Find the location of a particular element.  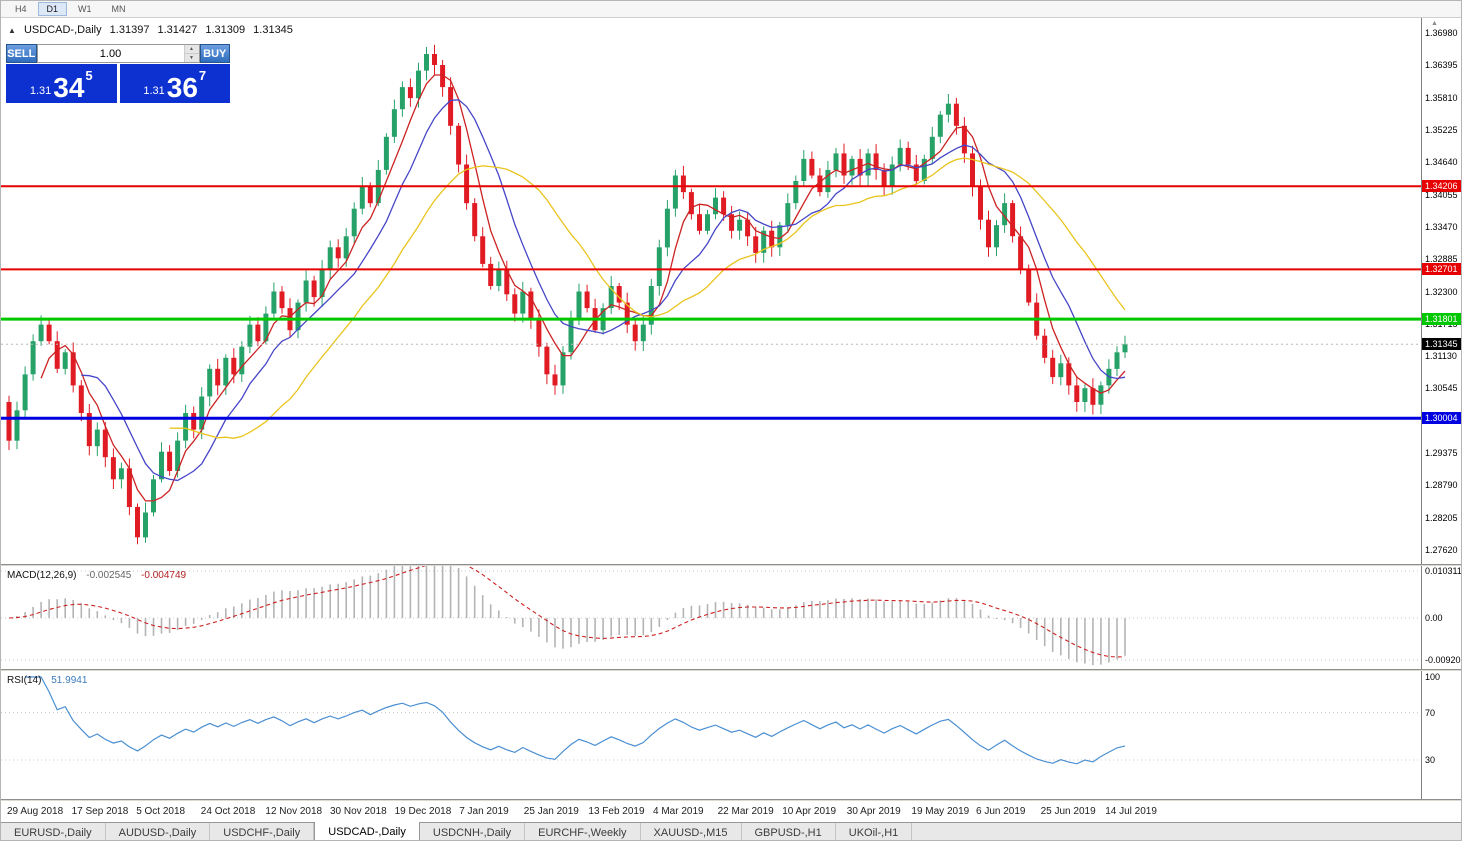

chart-tab-xauusd-m15: XAUUSD-,M15 is located at coordinates (691, 831).